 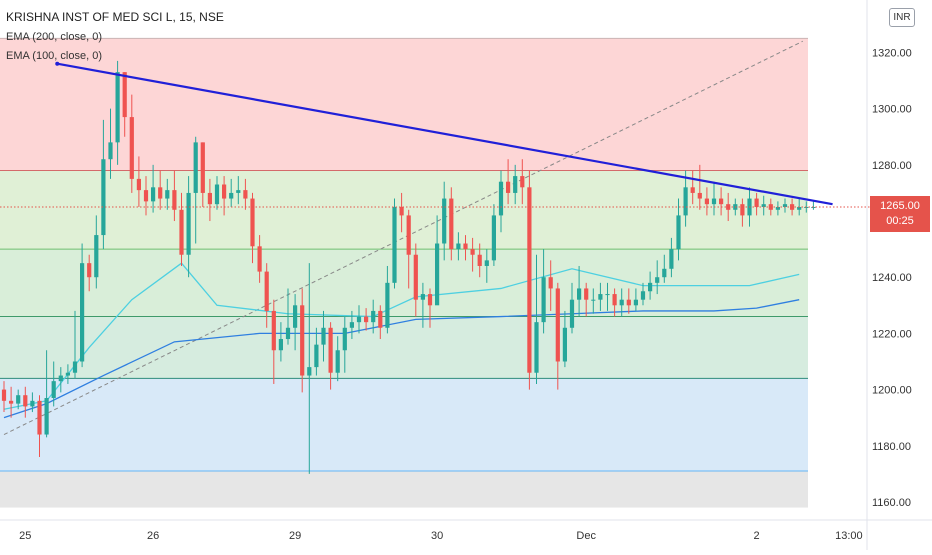 I want to click on x-tick-label: 26, so click(x=153, y=536).